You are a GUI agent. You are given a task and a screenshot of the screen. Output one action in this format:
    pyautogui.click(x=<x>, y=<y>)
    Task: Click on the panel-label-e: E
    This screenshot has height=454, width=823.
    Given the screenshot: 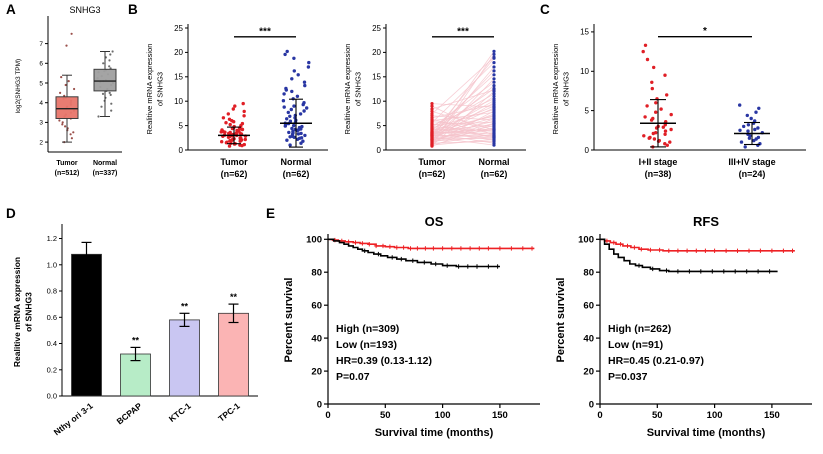 What is the action you would take?
    pyautogui.click(x=271, y=213)
    